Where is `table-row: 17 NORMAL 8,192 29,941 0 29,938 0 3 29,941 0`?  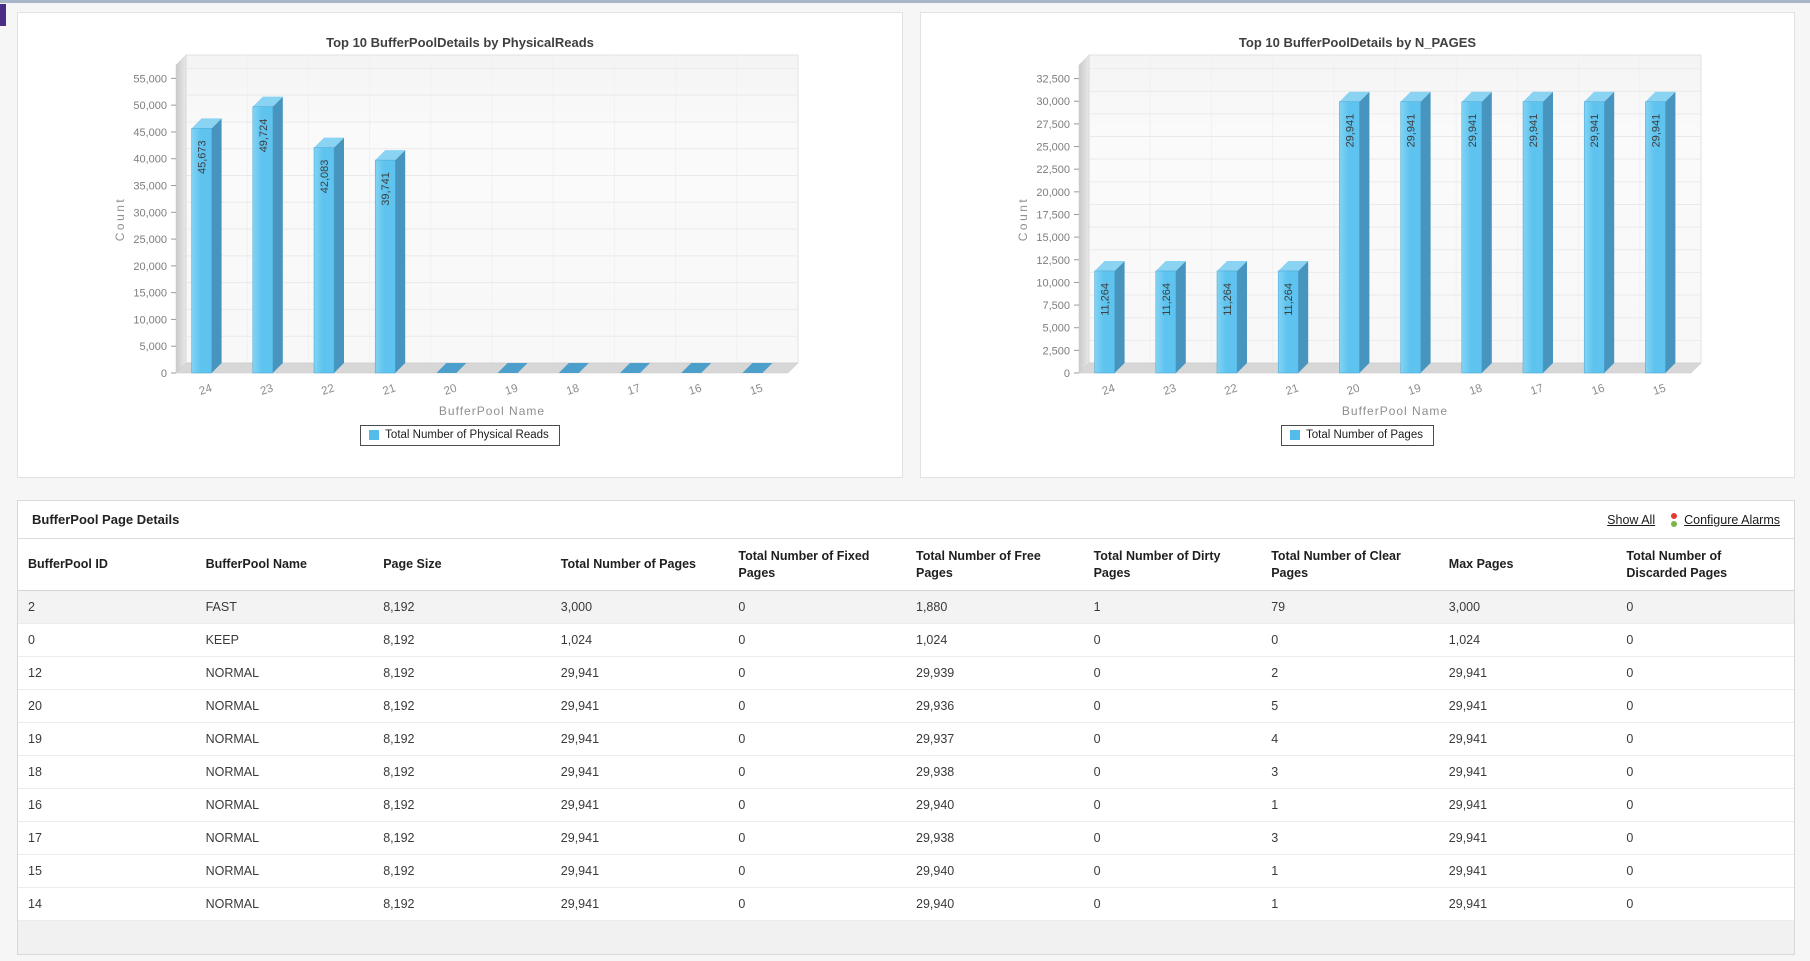
table-row: 17 NORMAL 8,192 29,941 0 29,938 0 3 29,941 0 is located at coordinates (906, 838).